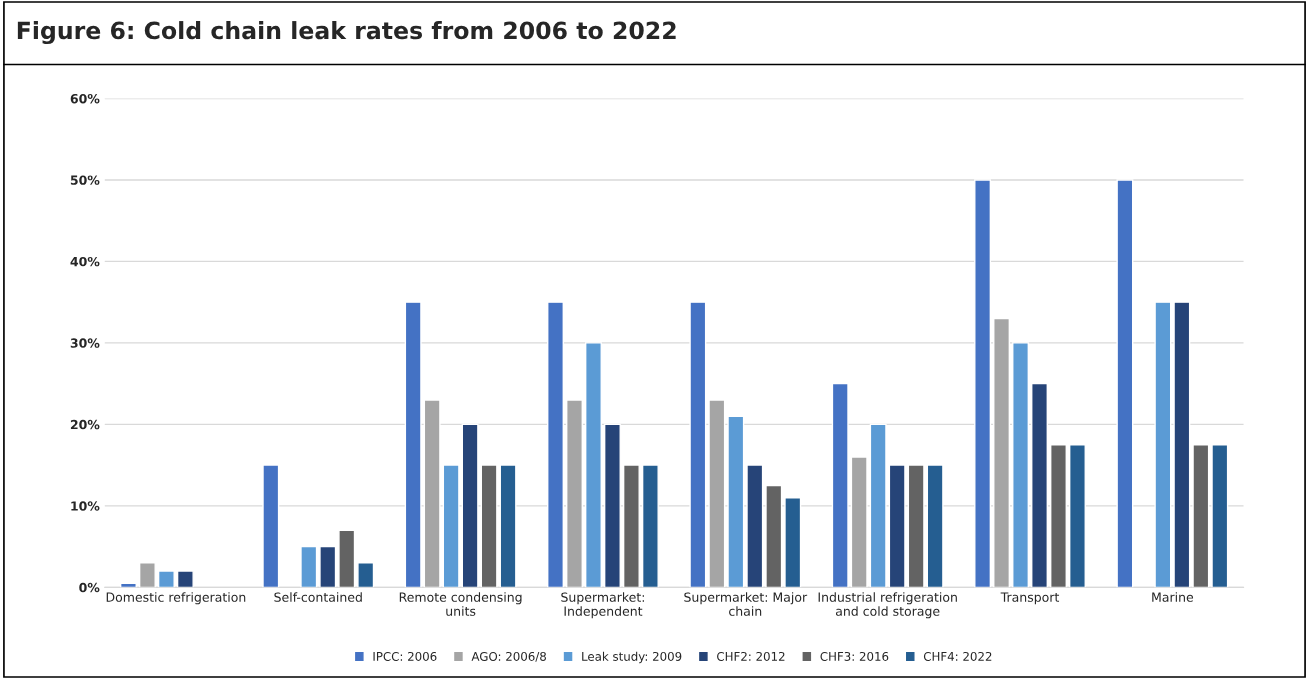  Describe the element at coordinates (176, 598) in the screenshot. I see `x-tick-label: Domestic refrigeration` at that location.